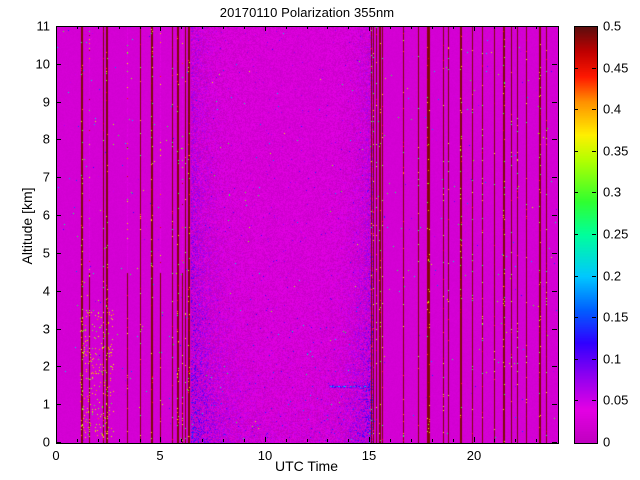 This screenshot has width=640, height=480. What do you see at coordinates (46, 404) in the screenshot?
I see `y-tick-label: 1` at bounding box center [46, 404].